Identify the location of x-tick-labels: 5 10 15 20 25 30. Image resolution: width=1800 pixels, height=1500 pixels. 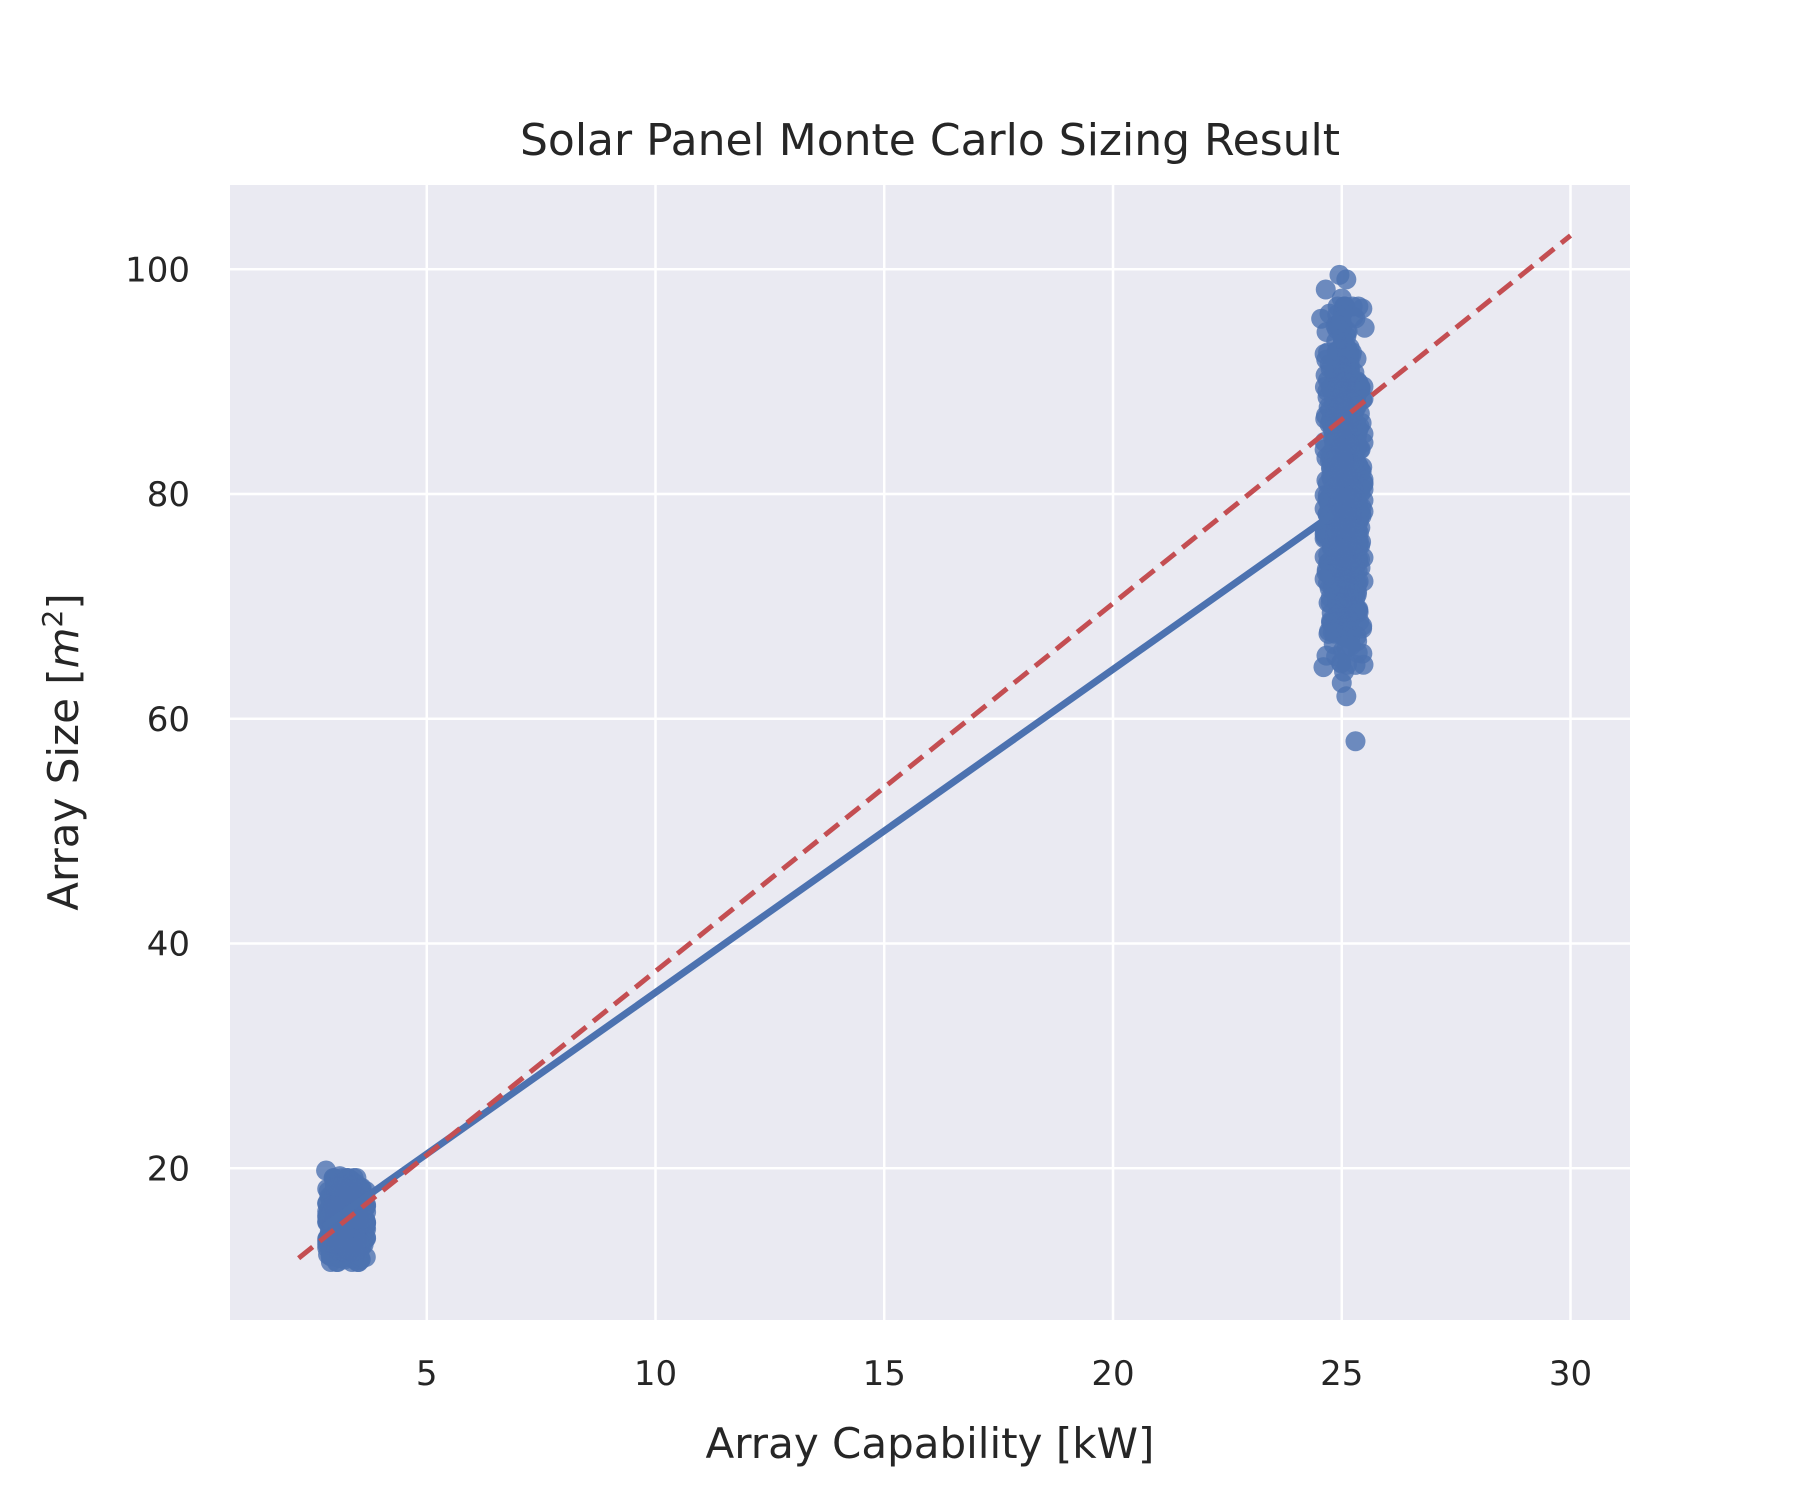
(1004, 1374).